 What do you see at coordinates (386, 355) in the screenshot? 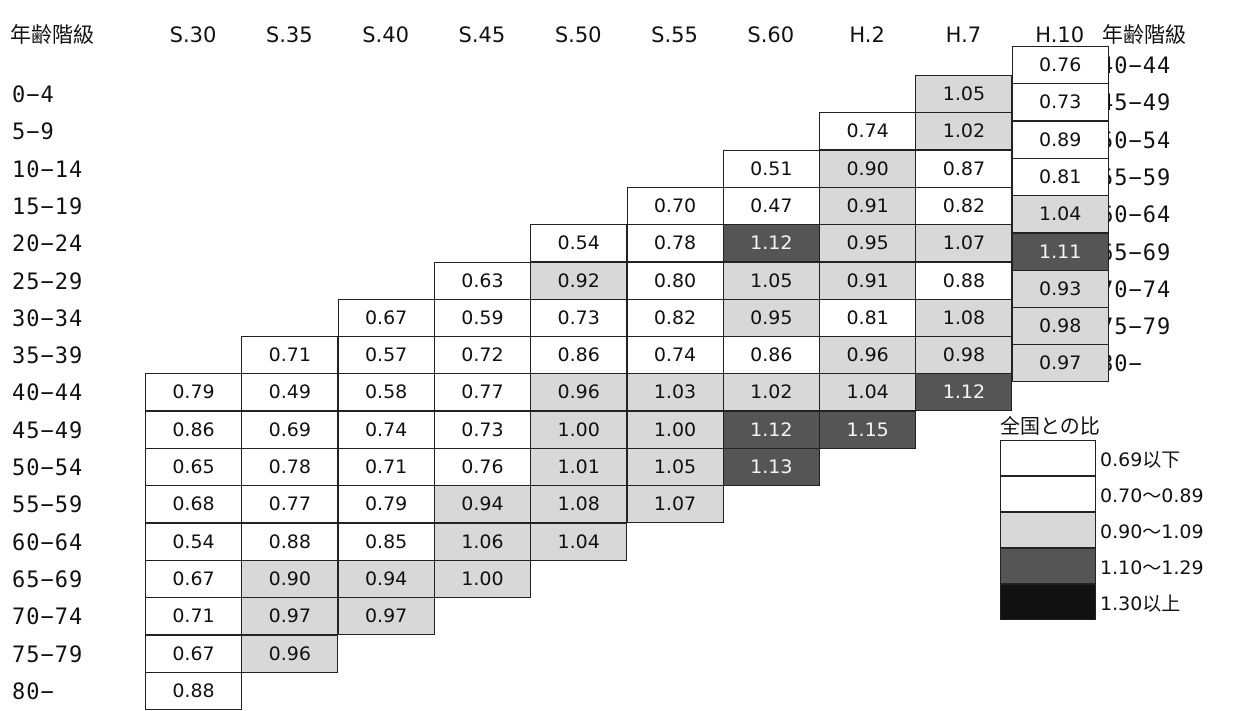
I see `data-cell: 0.57` at bounding box center [386, 355].